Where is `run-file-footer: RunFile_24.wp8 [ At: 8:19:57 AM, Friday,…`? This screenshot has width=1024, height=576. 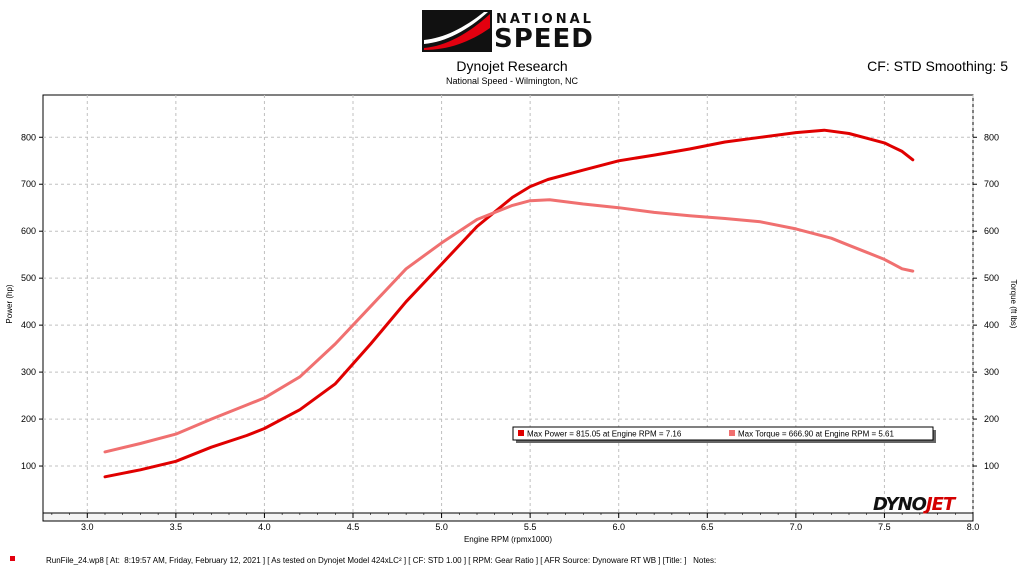 run-file-footer: RunFile_24.wp8 [ At: 8:19:57 AM, Friday,… is located at coordinates (381, 560).